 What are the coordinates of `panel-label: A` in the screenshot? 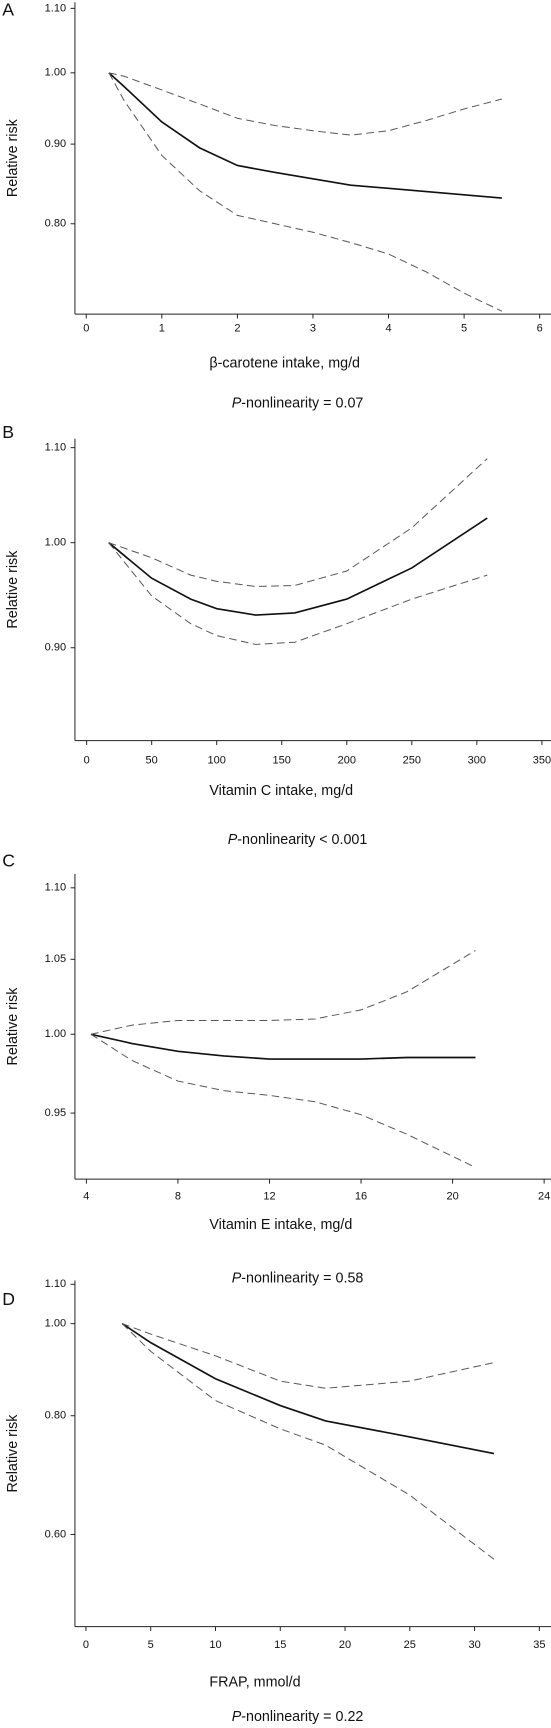 It's located at (8, 10).